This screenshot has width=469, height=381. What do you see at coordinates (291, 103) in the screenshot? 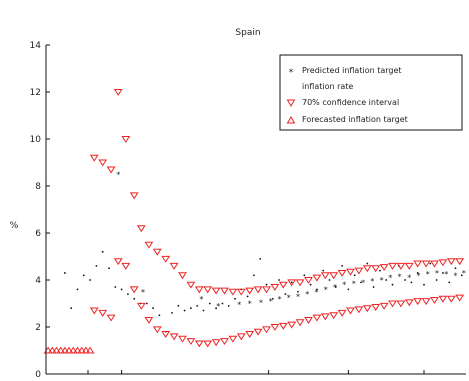
I see `legend-marker-triangle-down` at bounding box center [291, 103].